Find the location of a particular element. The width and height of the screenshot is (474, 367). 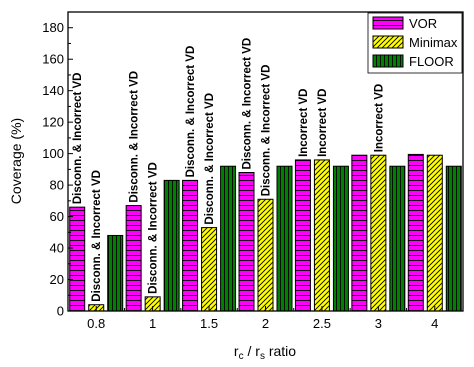

x-tick-label: 1 is located at coordinates (152, 323).